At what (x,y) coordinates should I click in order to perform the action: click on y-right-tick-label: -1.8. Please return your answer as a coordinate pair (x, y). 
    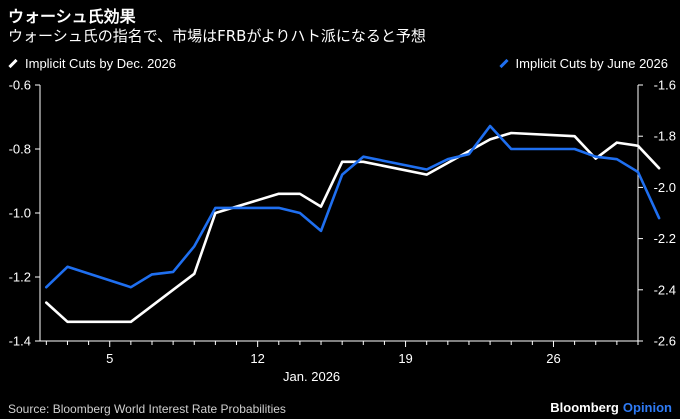
    Looking at the image, I should click on (665, 136).